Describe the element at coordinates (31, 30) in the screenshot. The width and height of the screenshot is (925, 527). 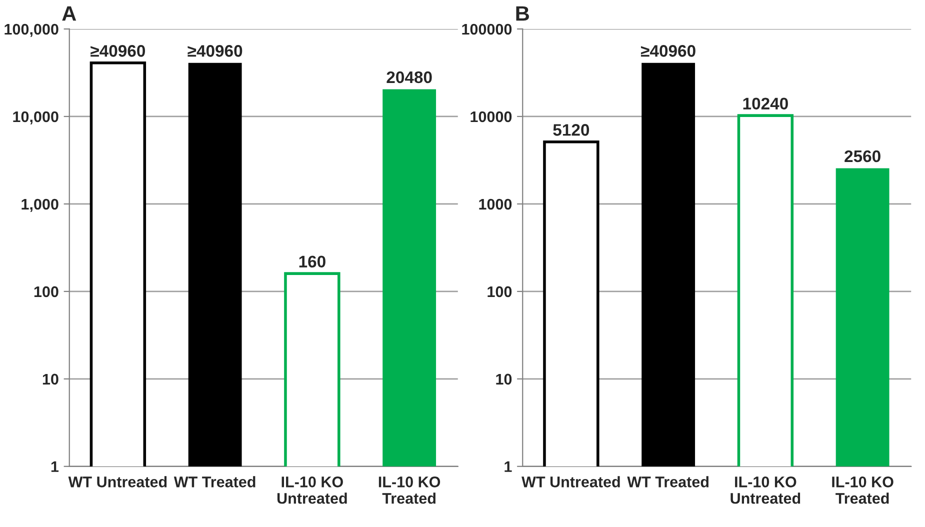
I see `y-tick-label: 100,000` at that location.